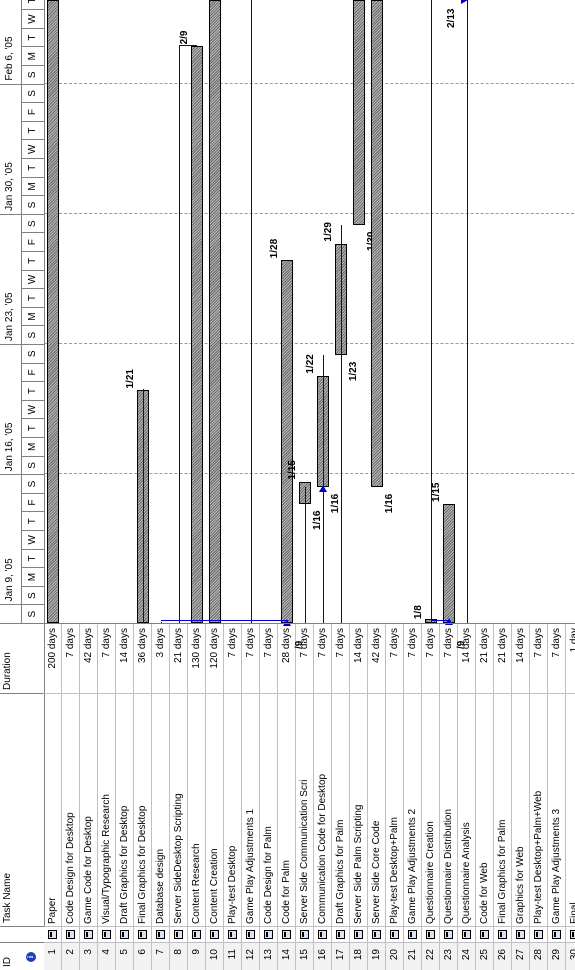 This screenshot has width=575, height=970. I want to click on task-id: 8, so click(179, 956).